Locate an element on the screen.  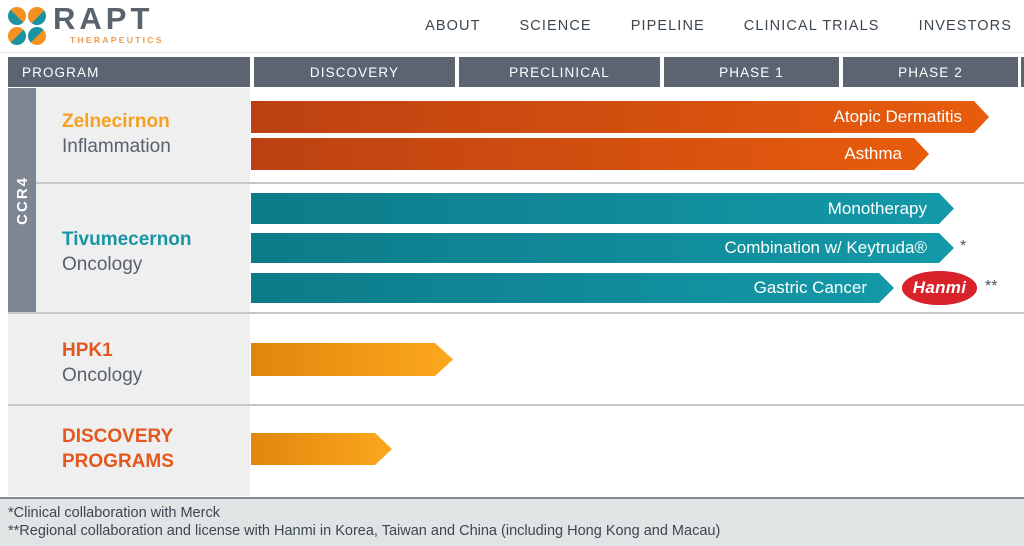
target-group-ccr4-bar: CCR4 is located at coordinates (22, 200).